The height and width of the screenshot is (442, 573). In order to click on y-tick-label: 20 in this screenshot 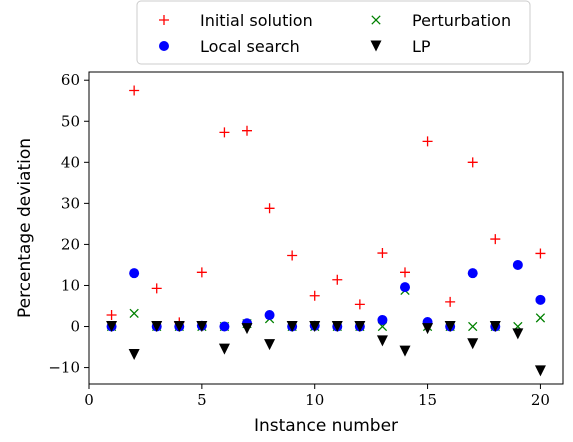, I will do `click(70, 244)`.